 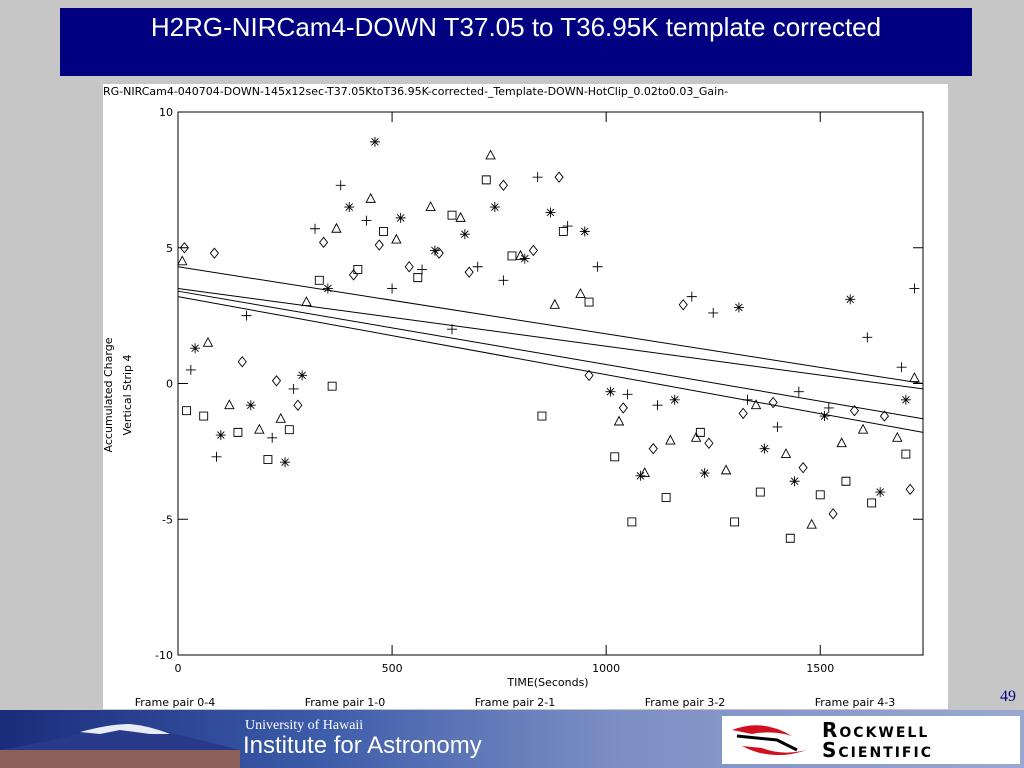 What do you see at coordinates (166, 112) in the screenshot?
I see `y-tick-label: 10` at bounding box center [166, 112].